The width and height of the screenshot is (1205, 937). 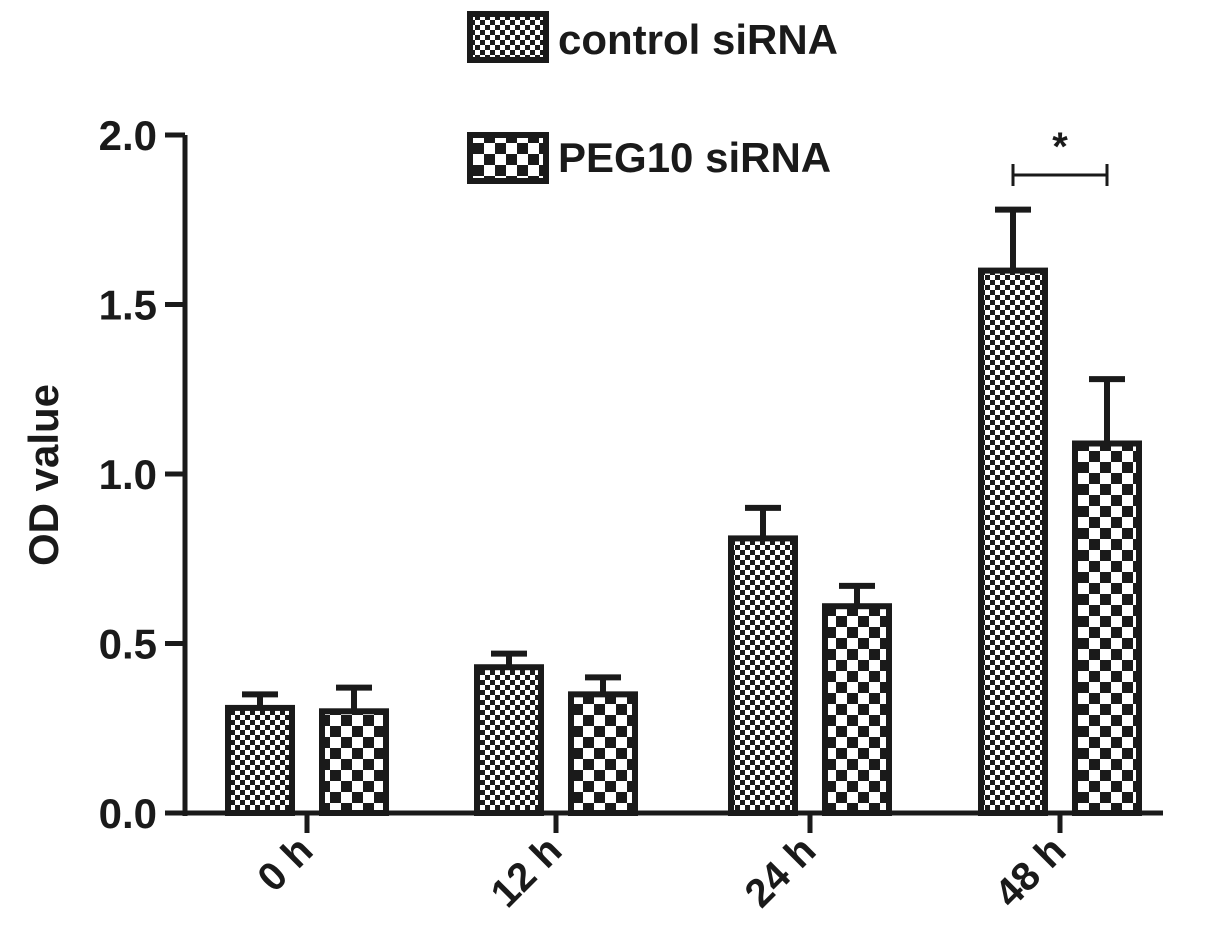 What do you see at coordinates (698, 39) in the screenshot?
I see `legend-label-control-sirna: control siRNA` at bounding box center [698, 39].